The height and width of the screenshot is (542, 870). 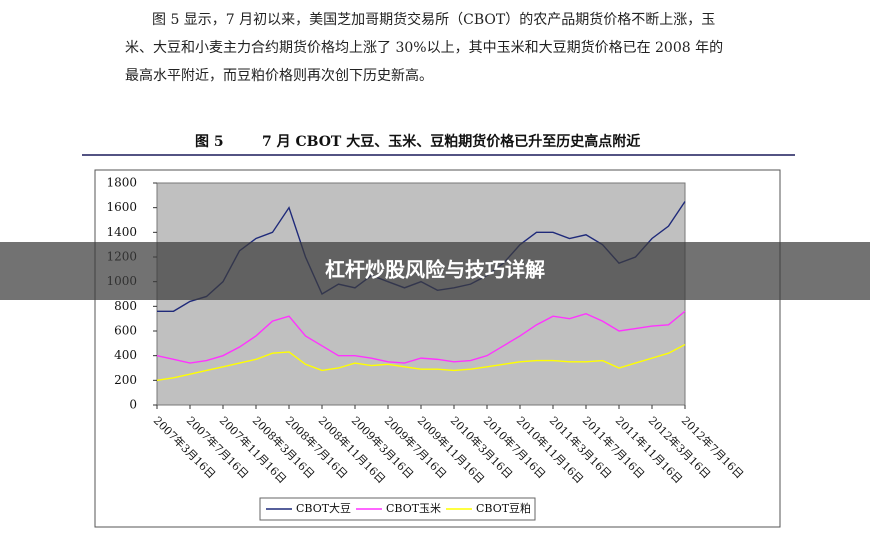 I want to click on banner-title: 杠杆炒股风险与技巧详解, so click(x=435, y=270).